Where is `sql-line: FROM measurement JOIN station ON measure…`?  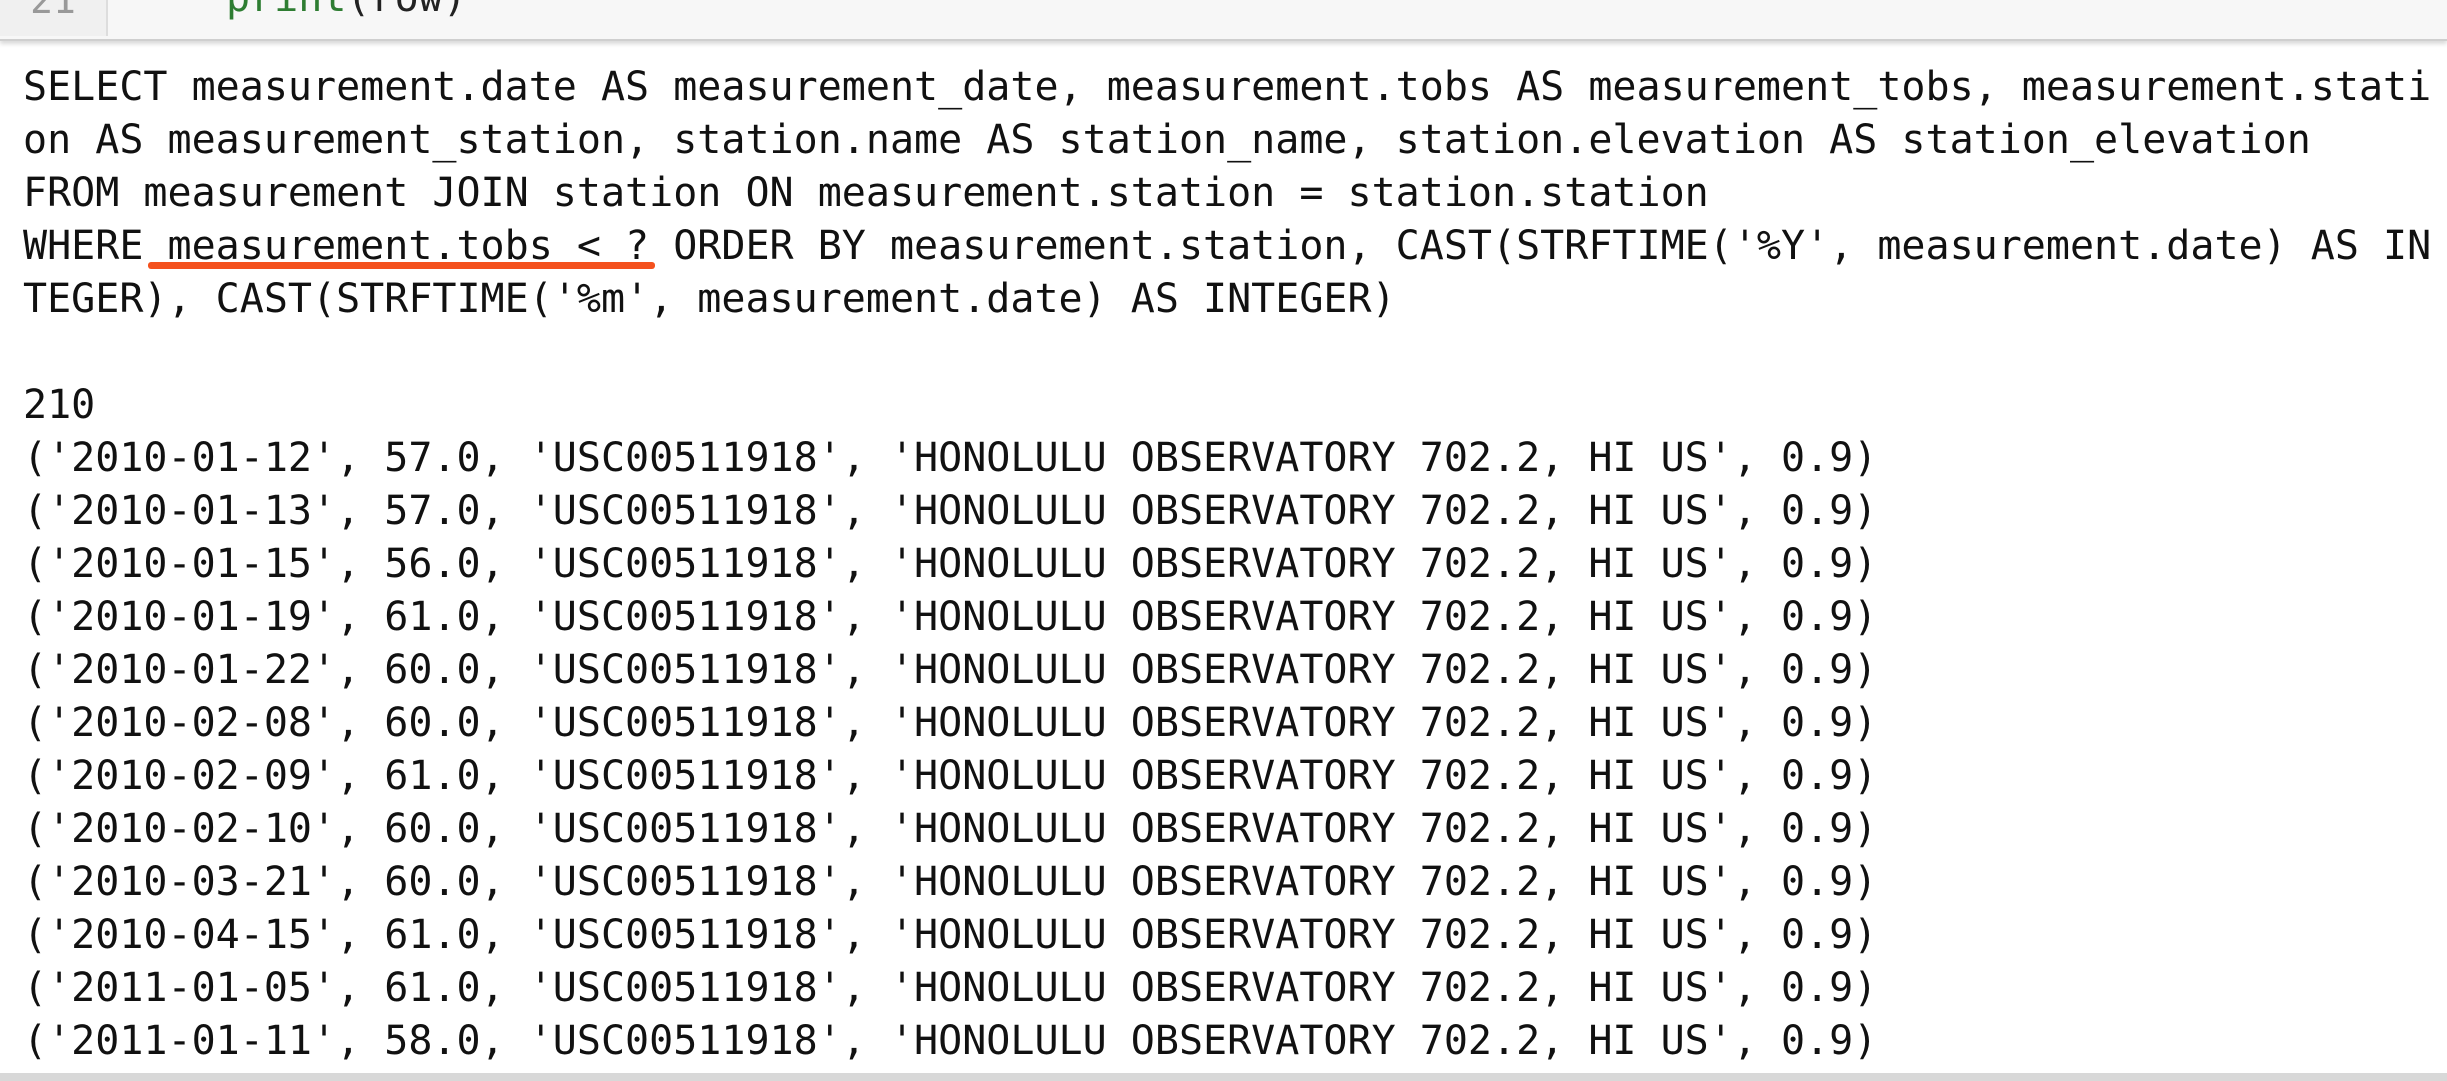 sql-line: FROM measurement JOIN station ON measure… is located at coordinates (866, 193).